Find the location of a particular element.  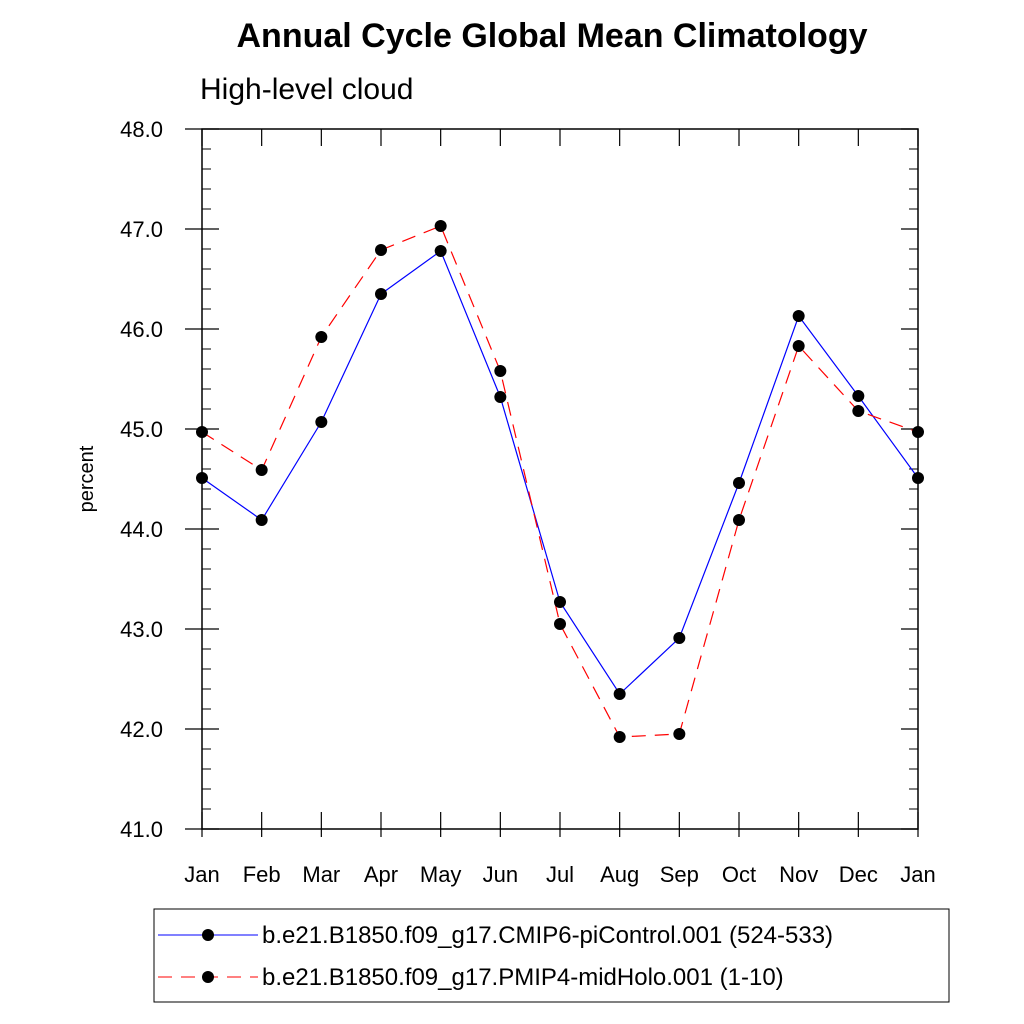

y-tick-label: 42.0 is located at coordinates (141, 729).